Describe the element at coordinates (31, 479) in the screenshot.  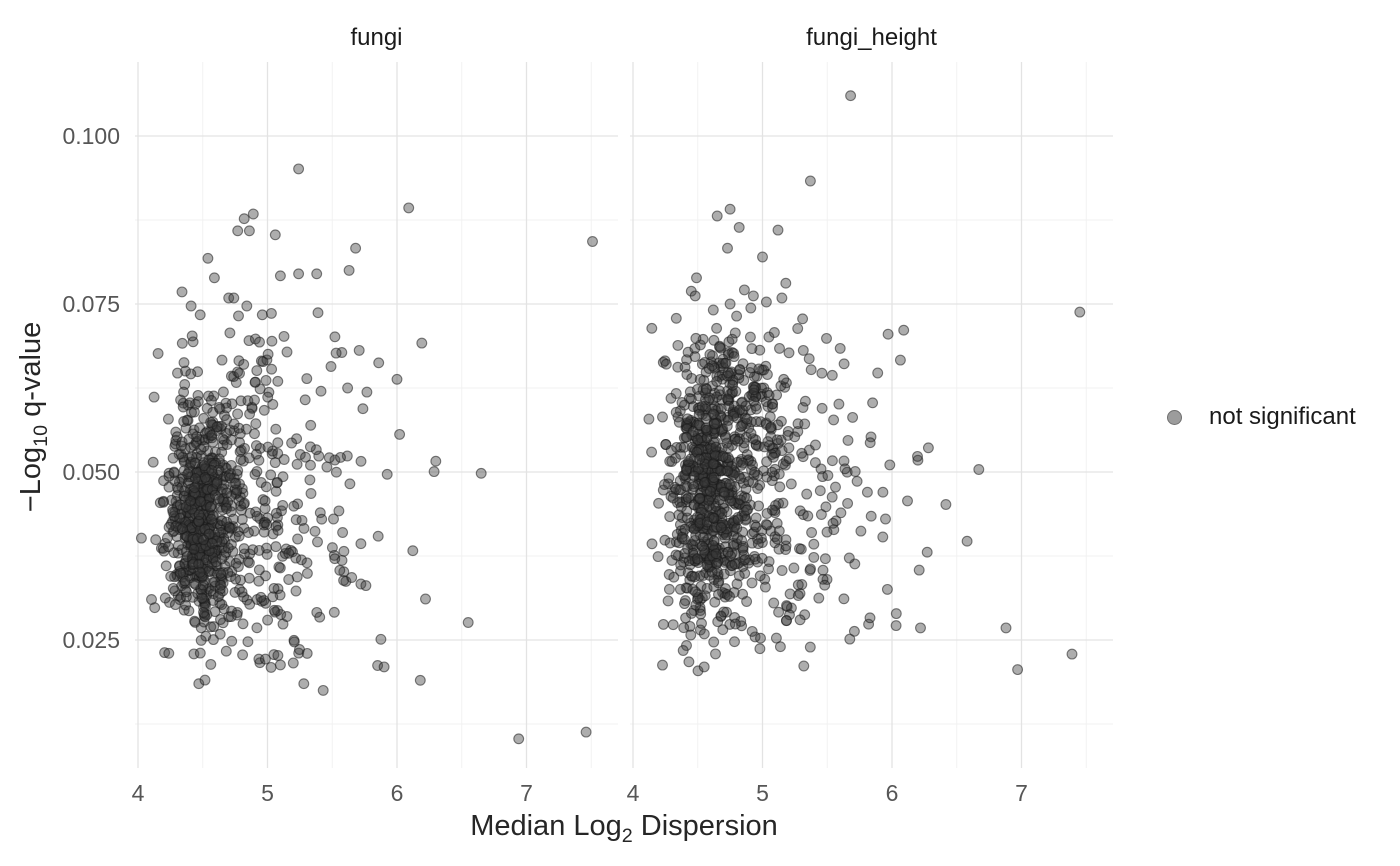
I see `y-axis-title-text: −Log` at that location.